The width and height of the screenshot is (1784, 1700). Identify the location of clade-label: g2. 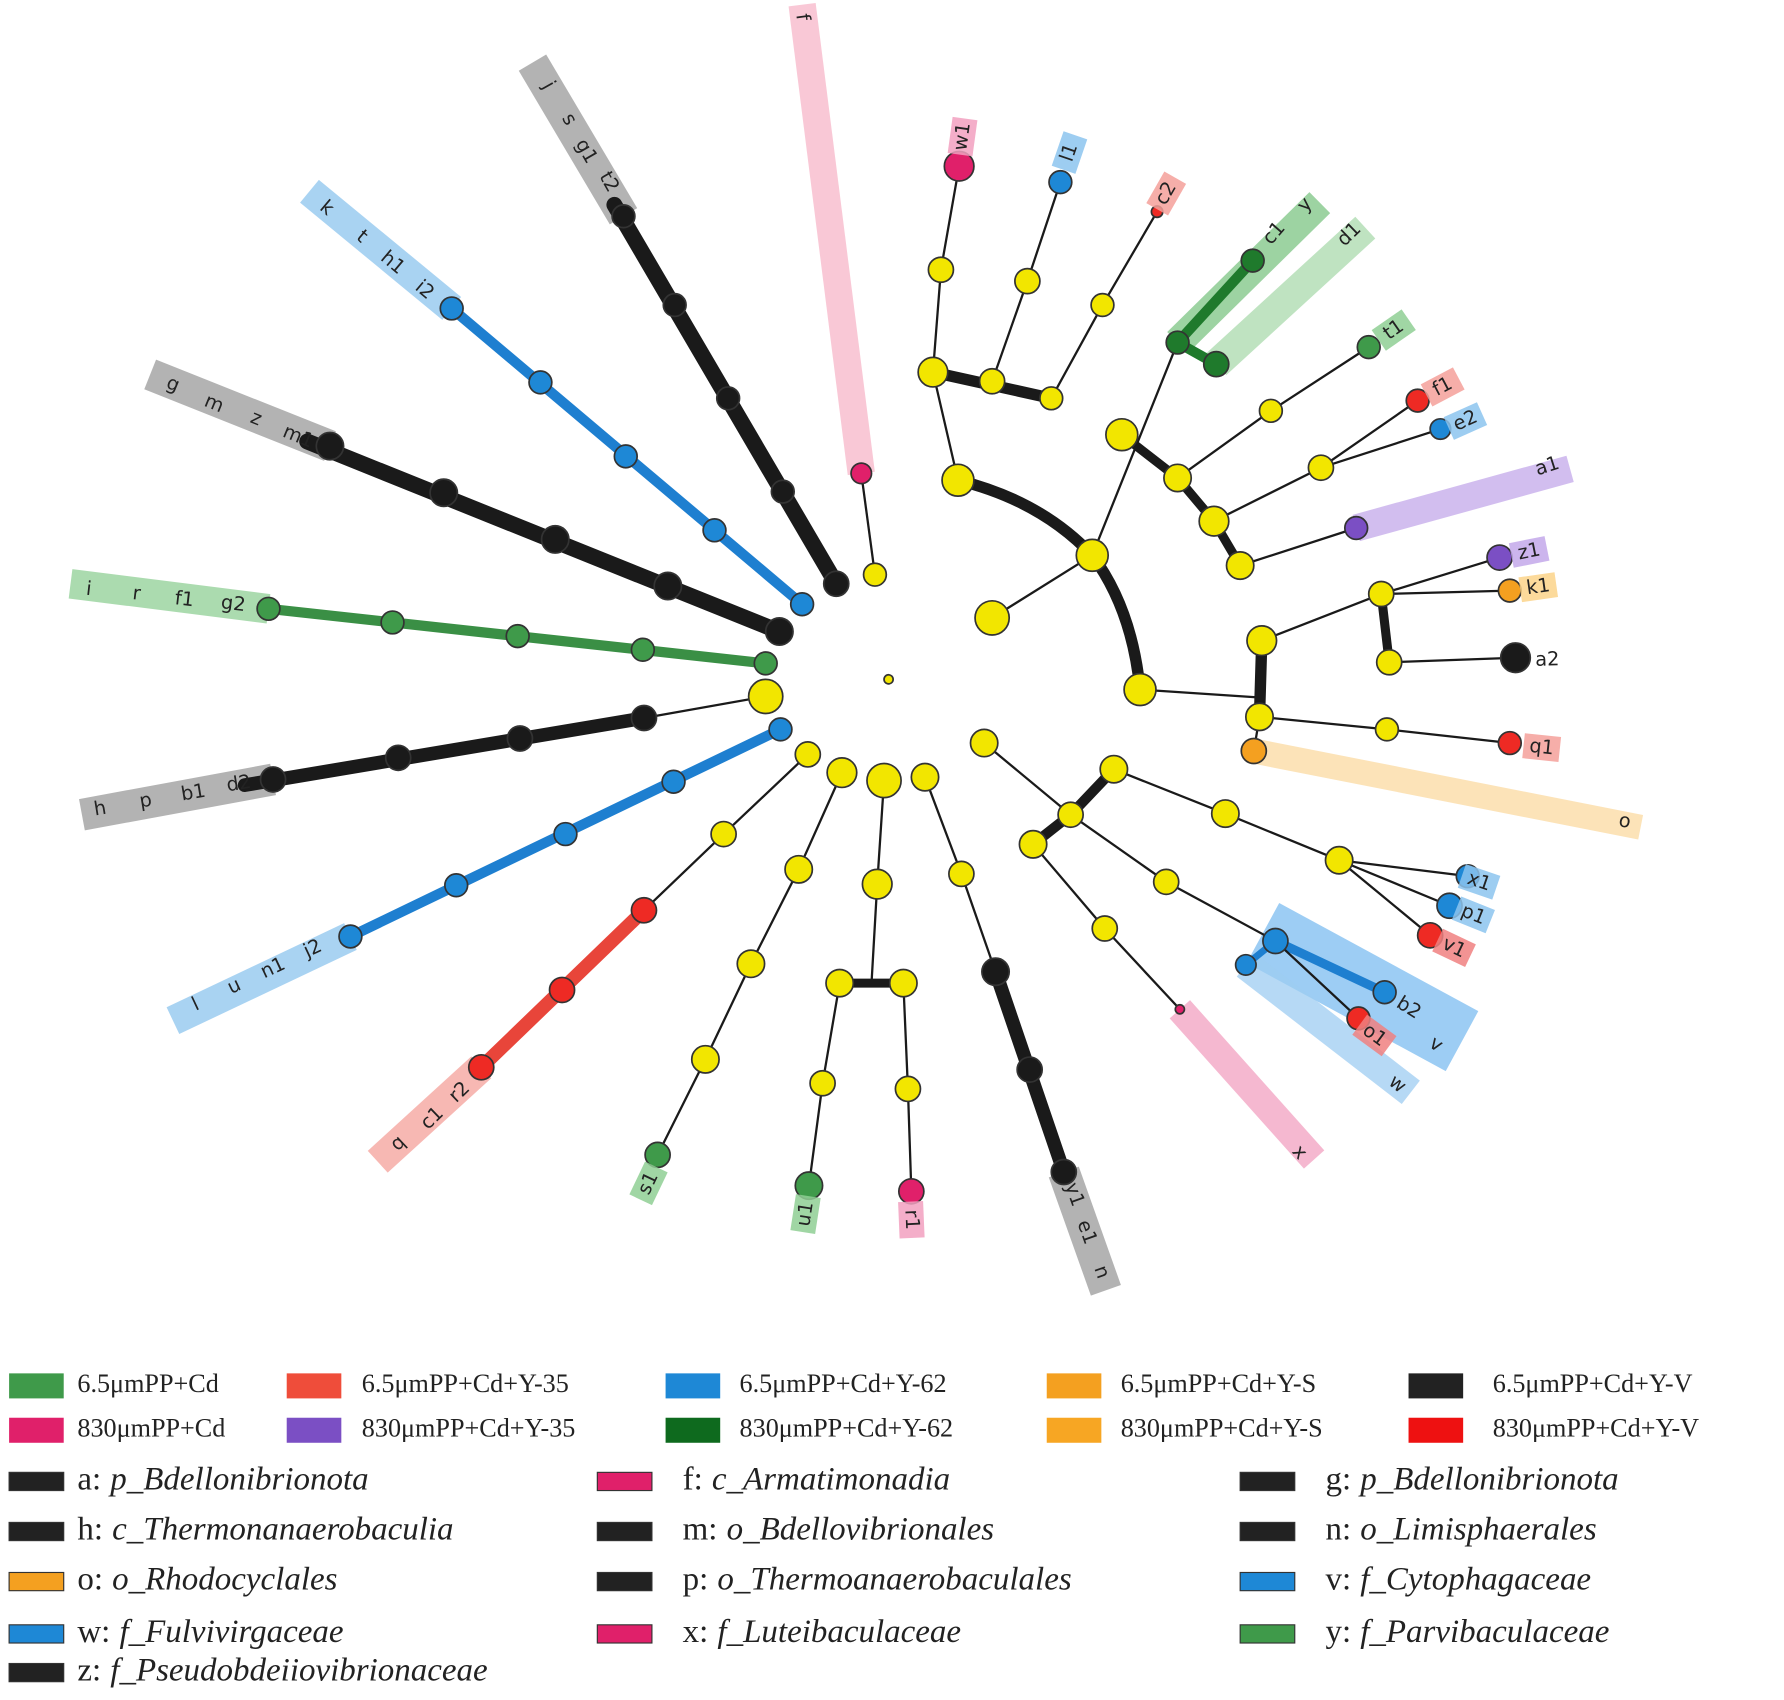
(233, 603).